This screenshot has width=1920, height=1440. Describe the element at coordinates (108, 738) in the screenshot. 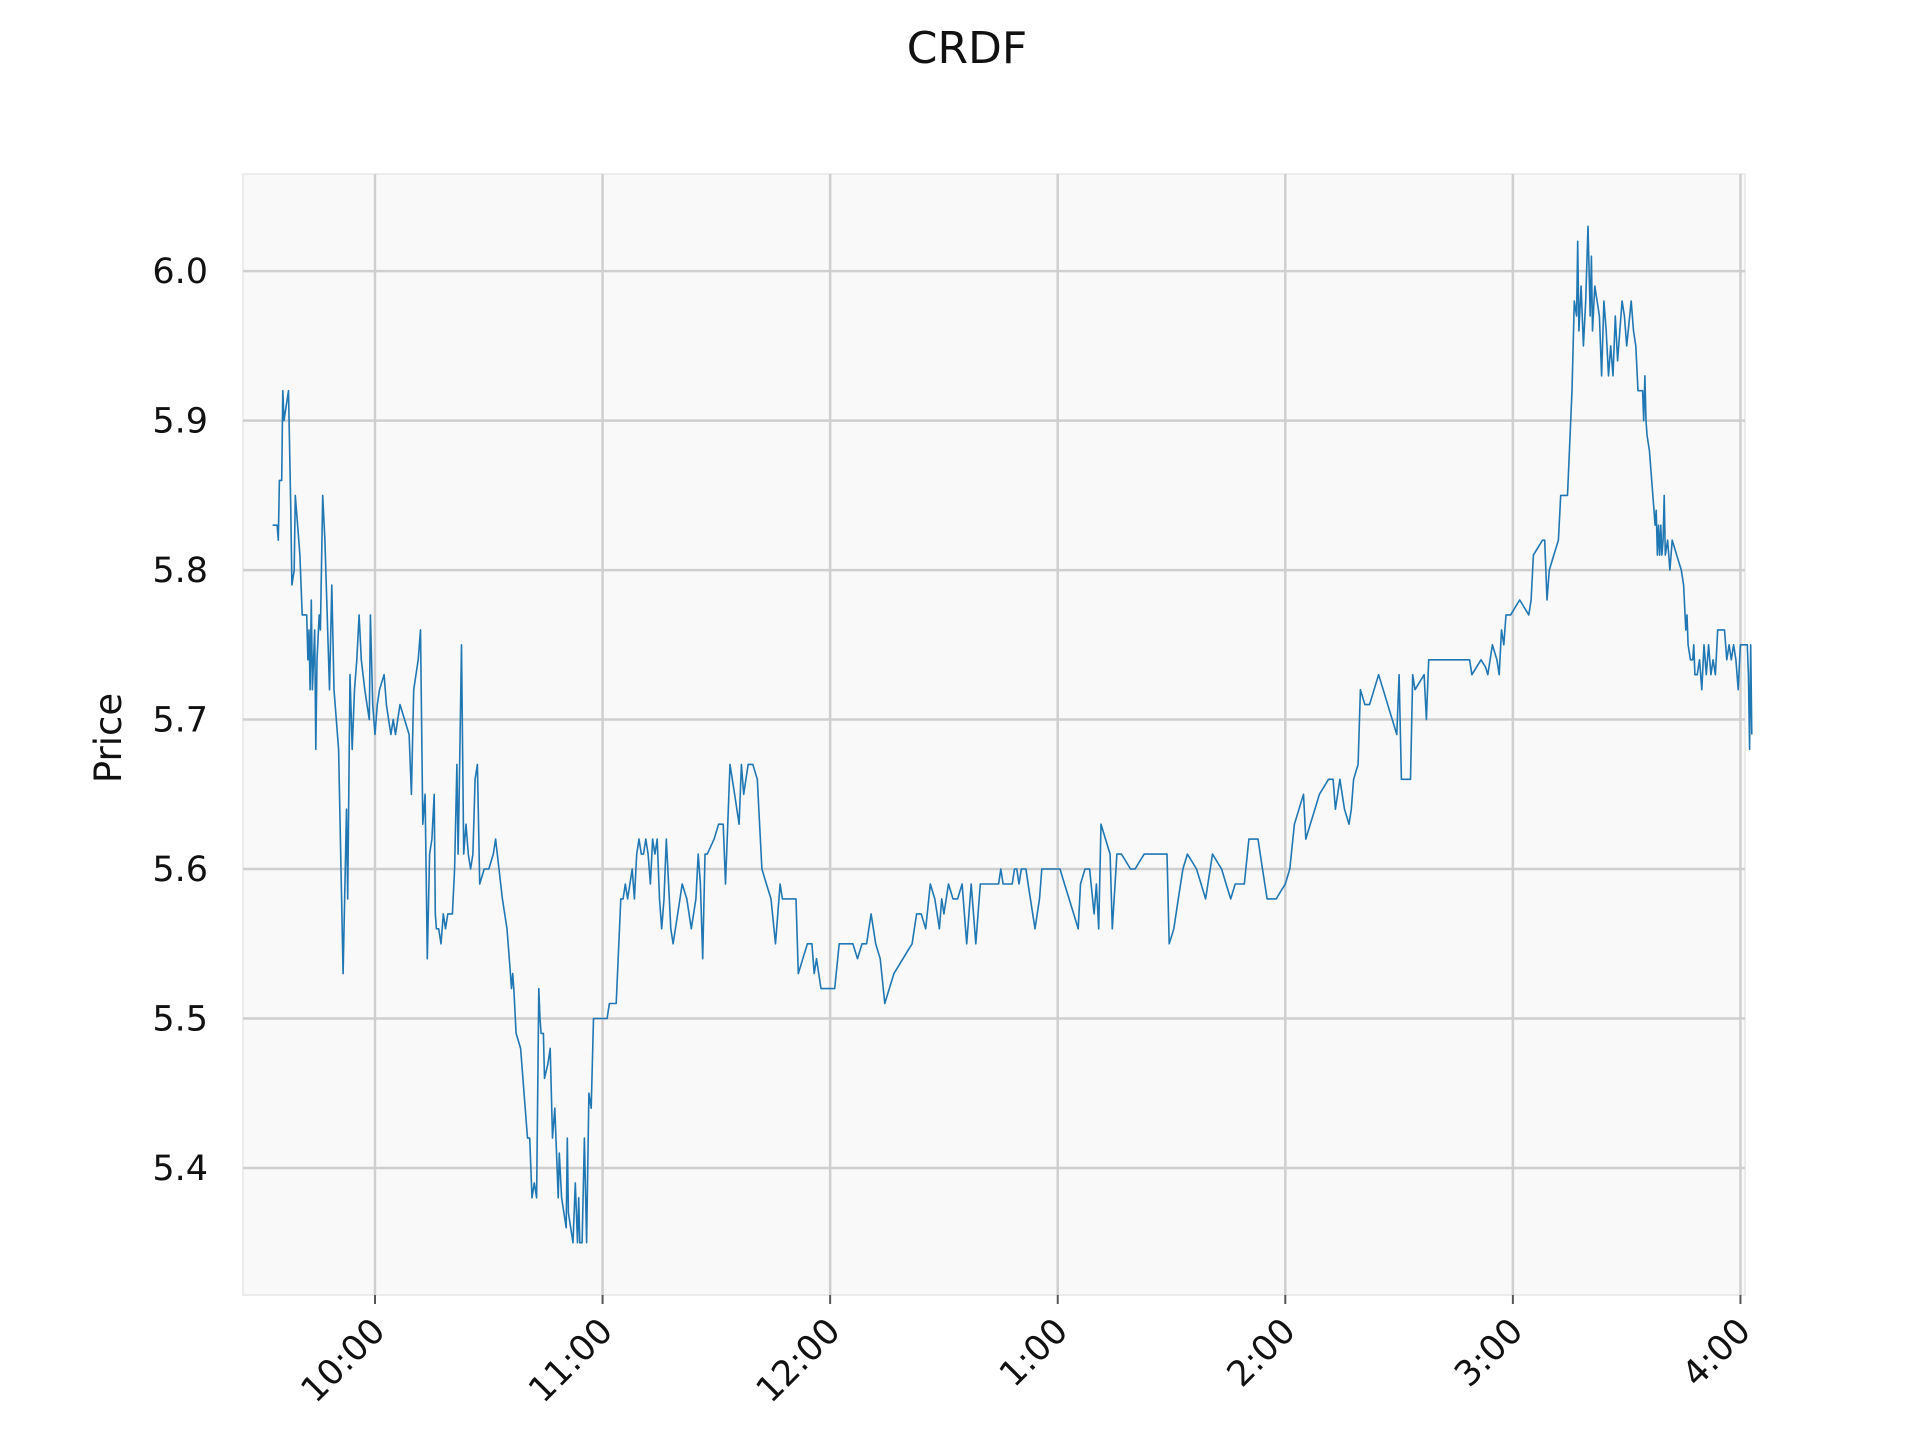

I see `y-axis-label: Price` at that location.